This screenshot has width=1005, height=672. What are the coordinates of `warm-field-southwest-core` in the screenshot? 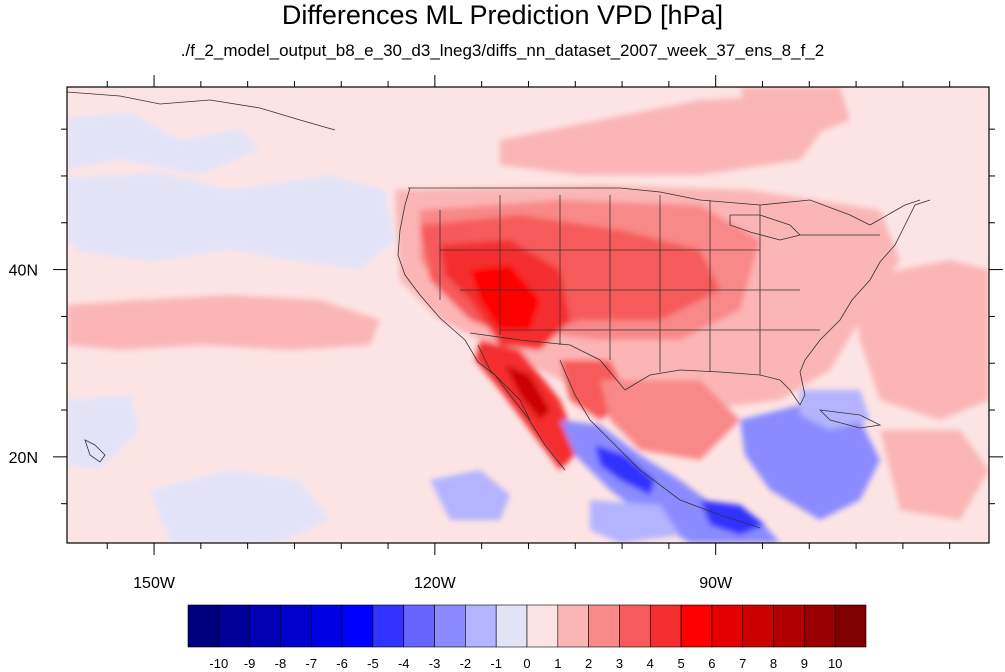 It's located at (505, 297).